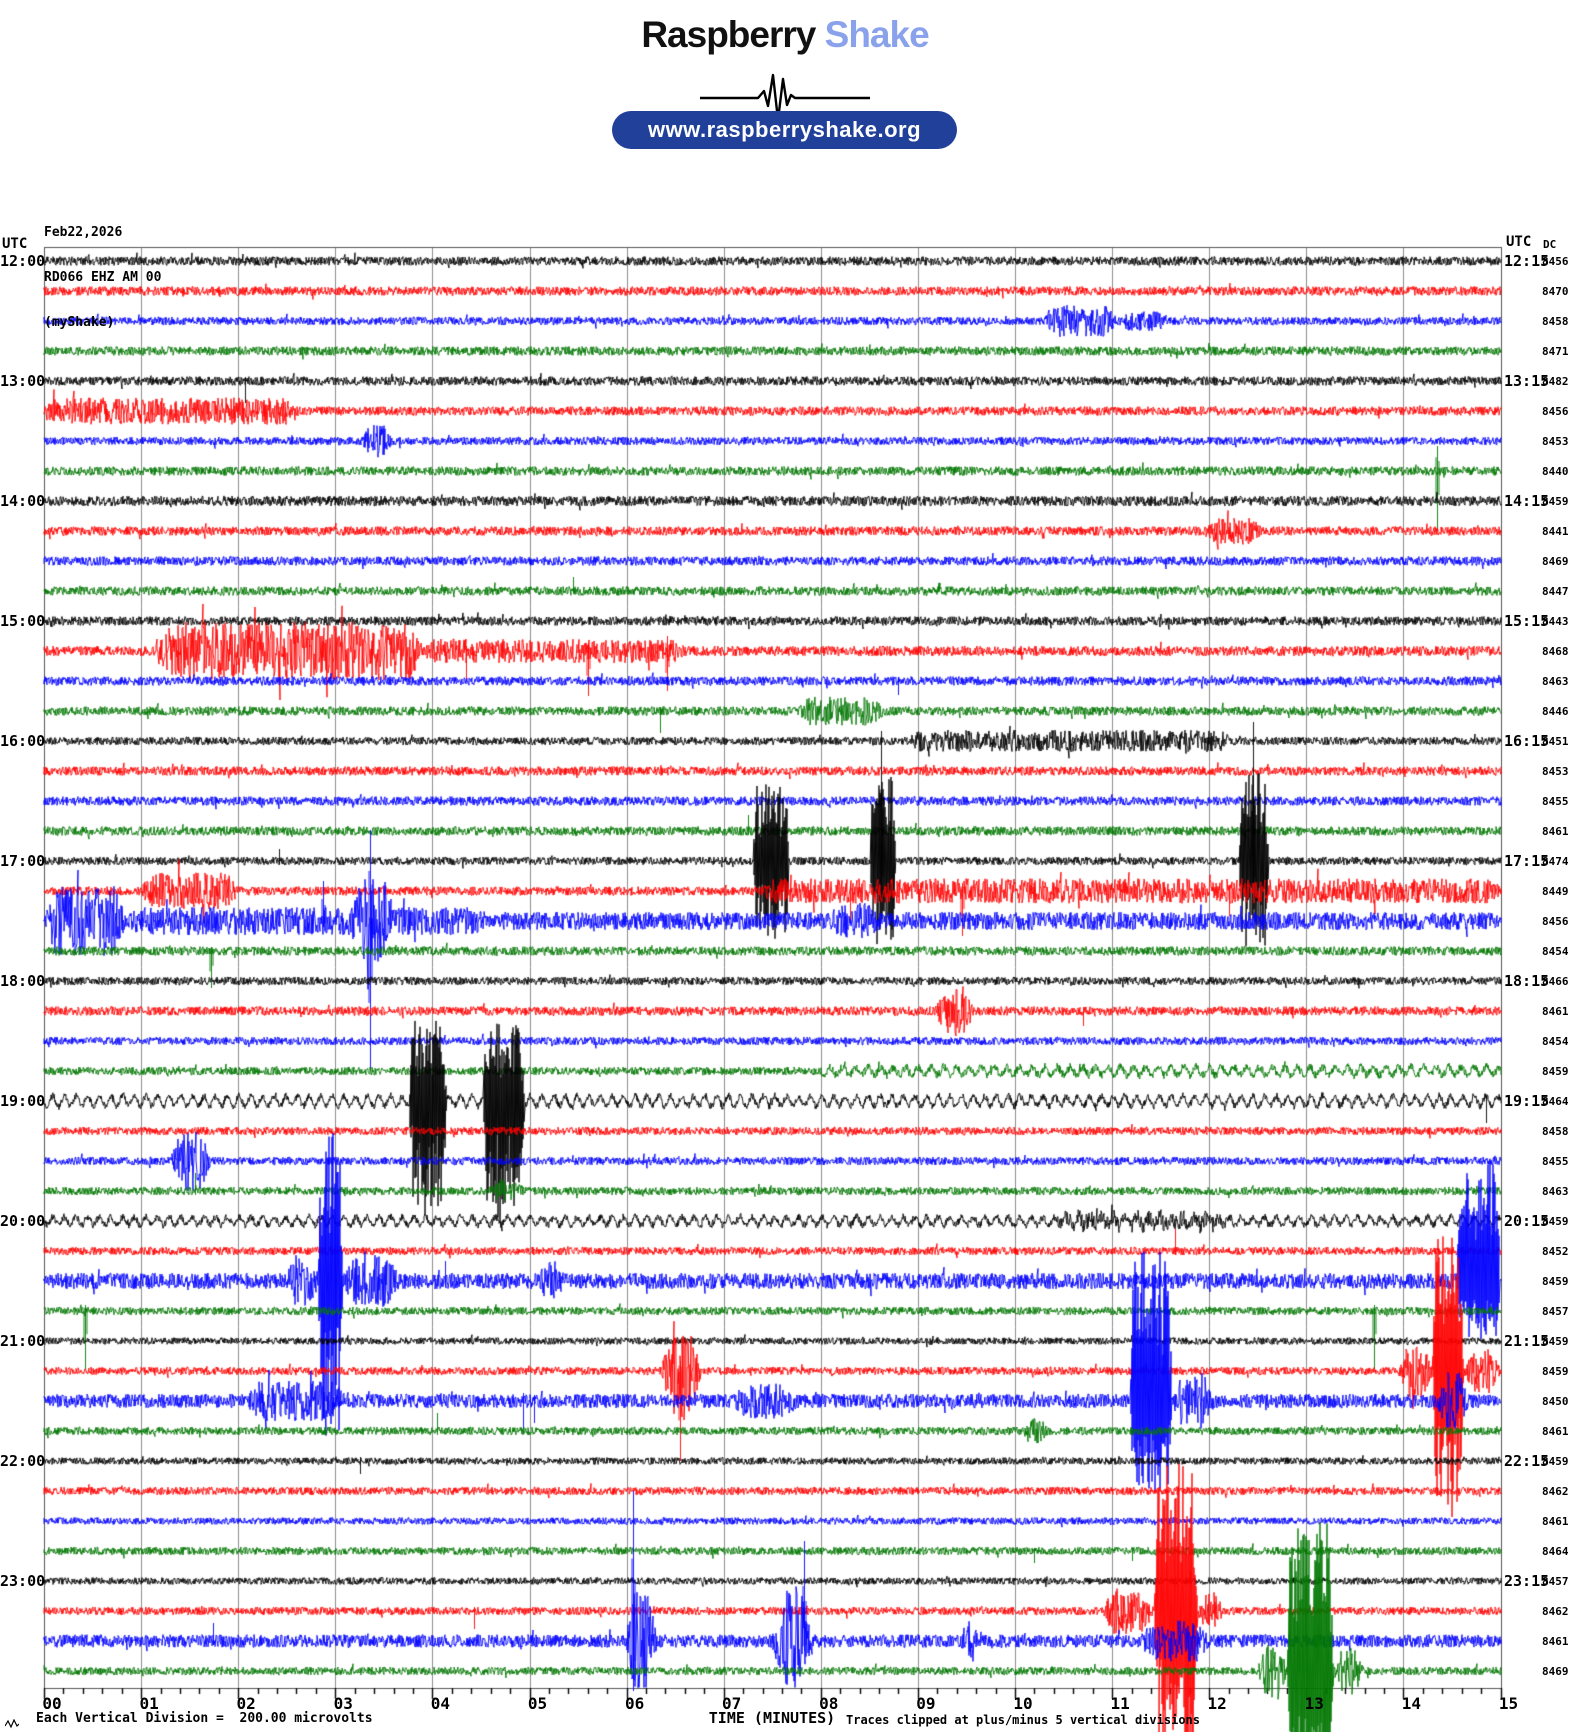 This screenshot has width=1570, height=1732. I want to click on logo: Raspberry Shake, so click(785, 34).